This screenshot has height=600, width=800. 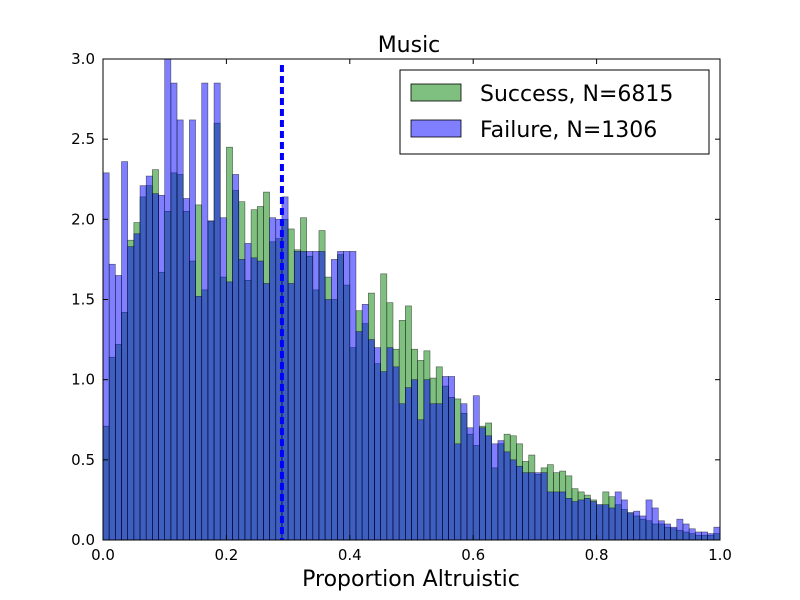 What do you see at coordinates (409, 45) in the screenshot?
I see `chart-title: Music` at bounding box center [409, 45].